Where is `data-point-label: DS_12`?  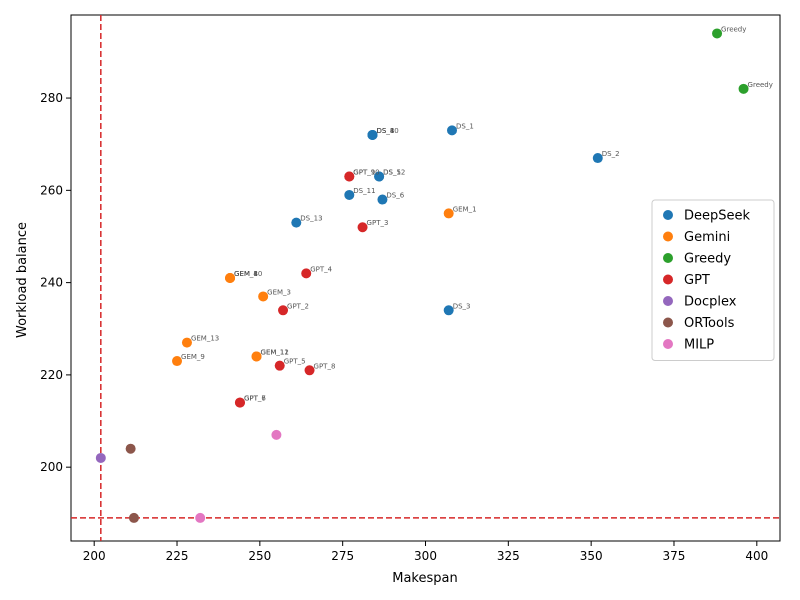 data-point-label: DS_12 is located at coordinates (394, 172).